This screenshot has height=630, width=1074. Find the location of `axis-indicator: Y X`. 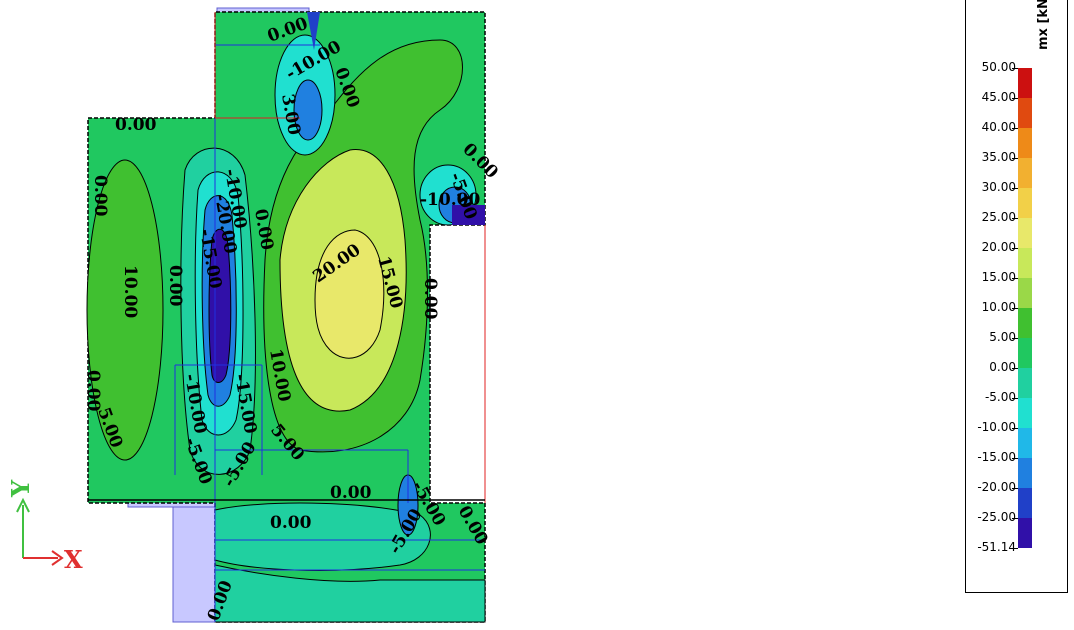

axis-indicator: Y X is located at coordinates (44, 526).